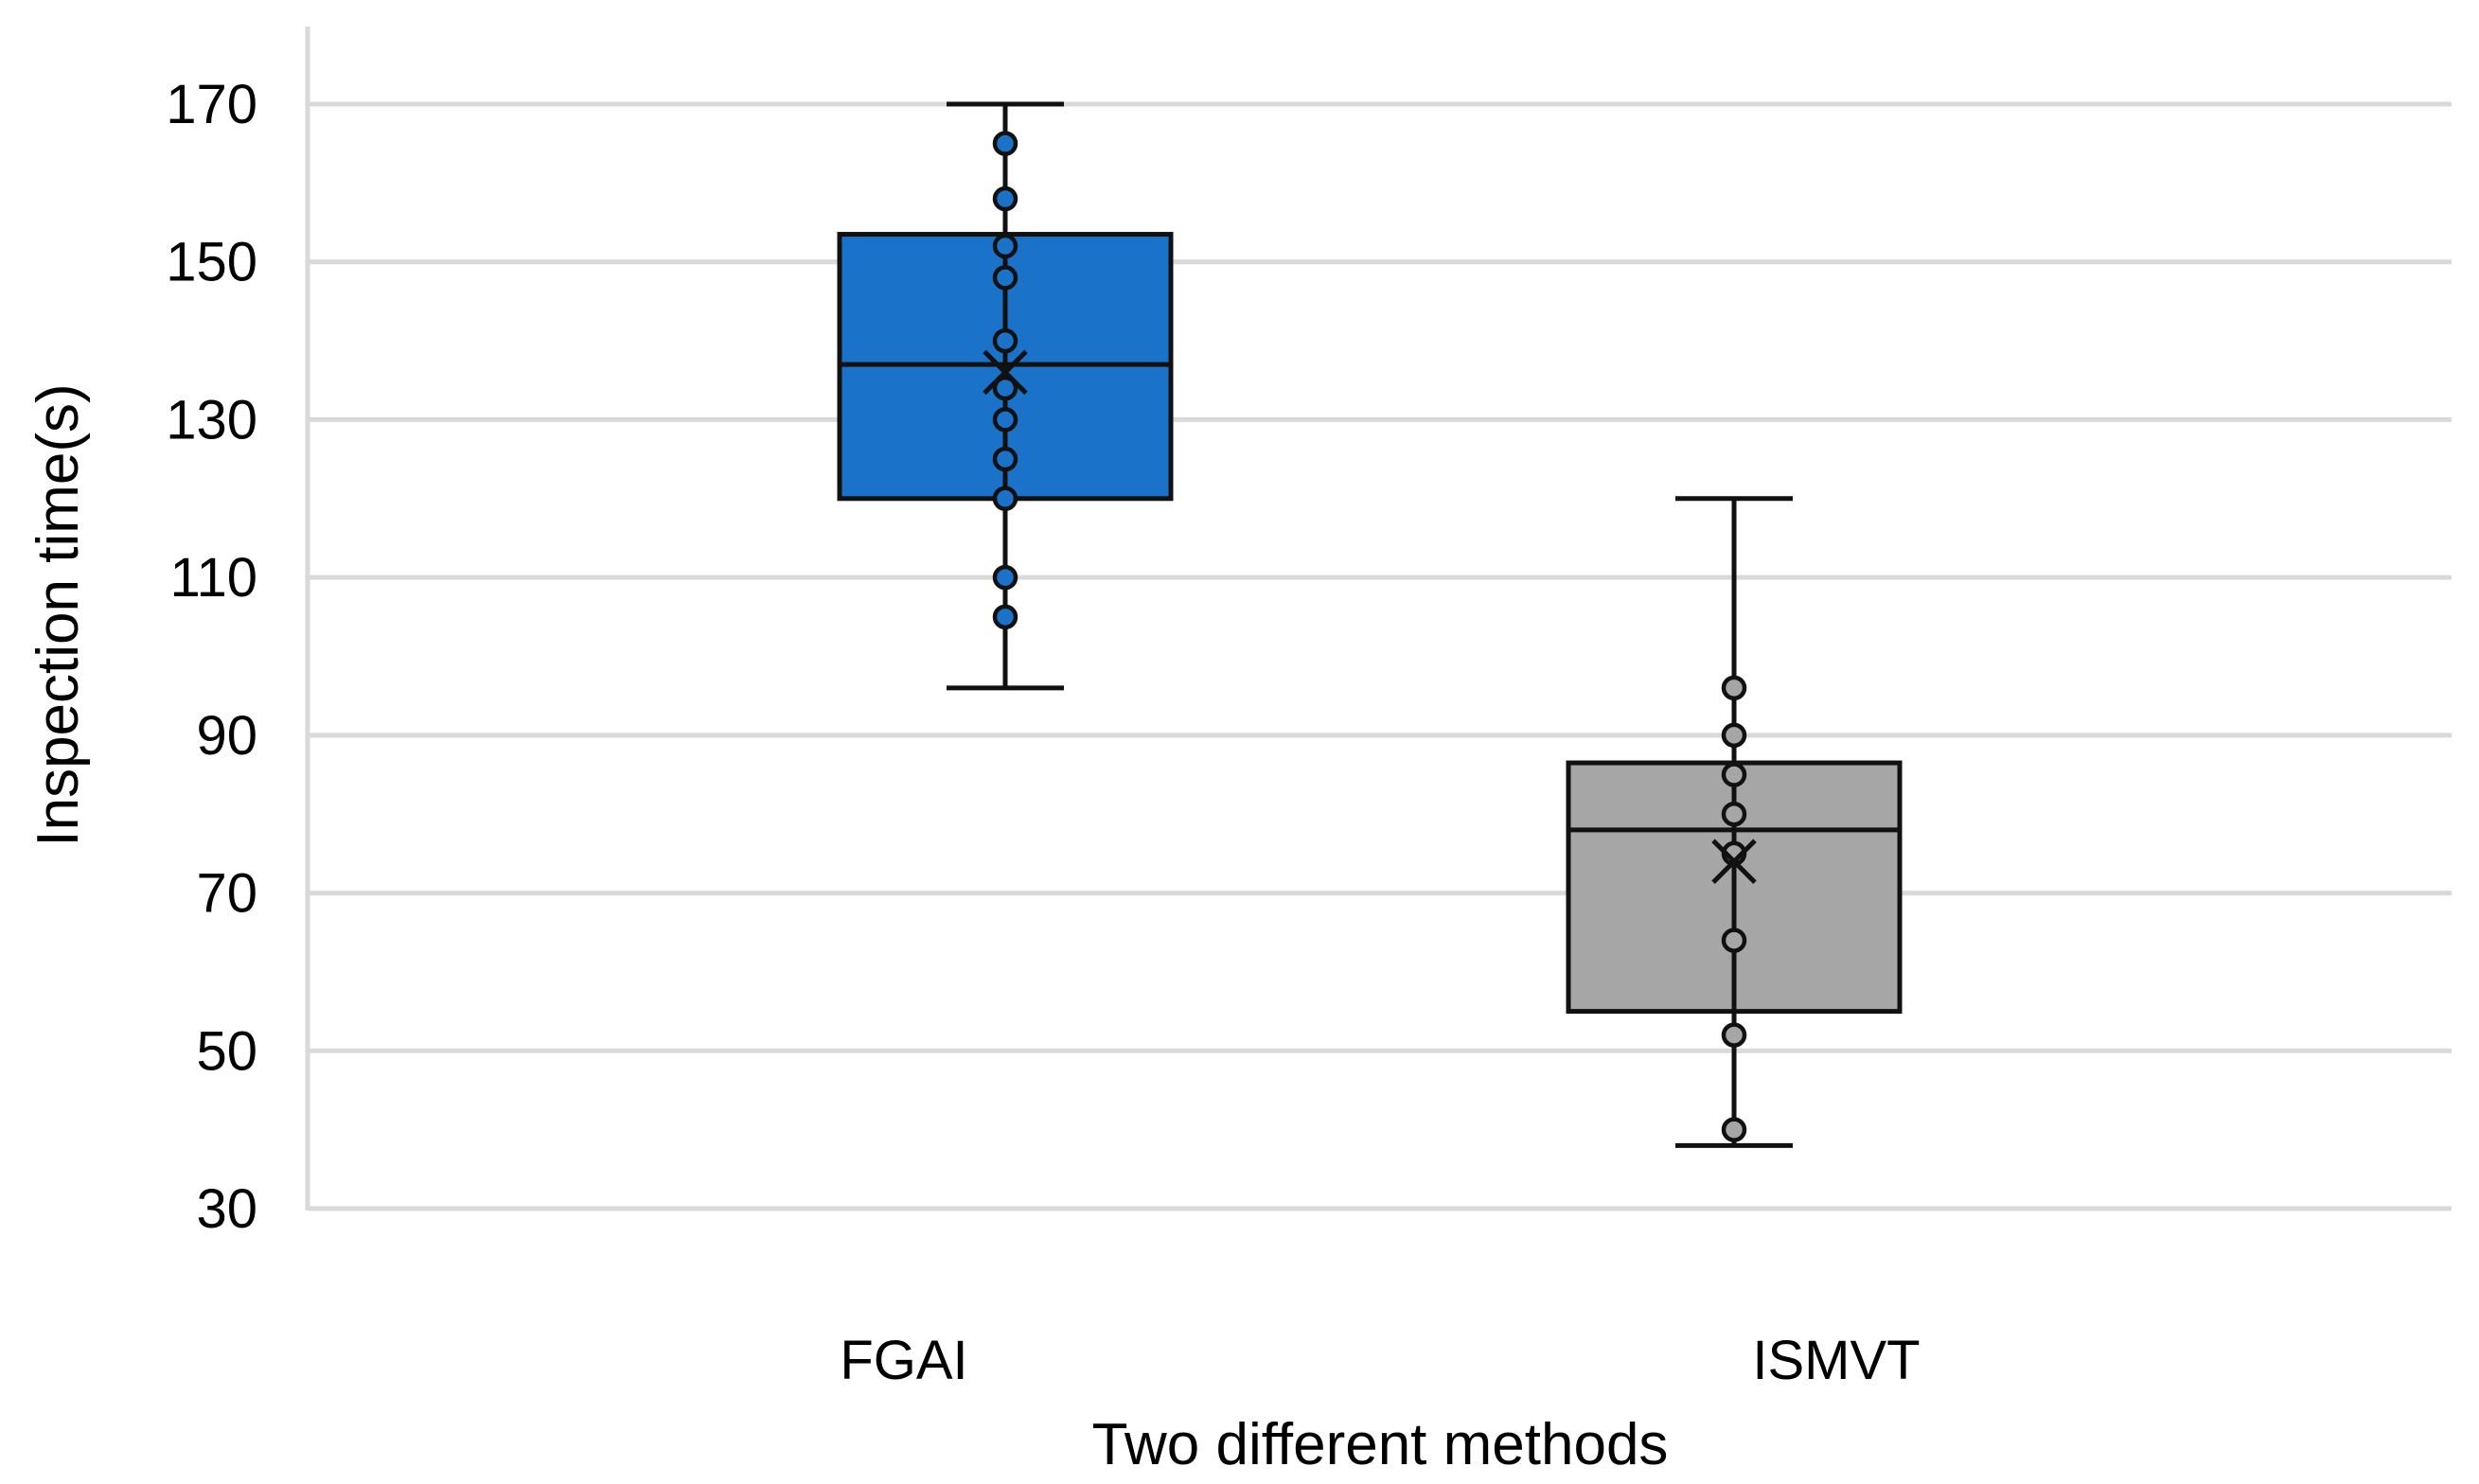  What do you see at coordinates (226, 1051) in the screenshot?
I see `y-tick-label: 50` at bounding box center [226, 1051].